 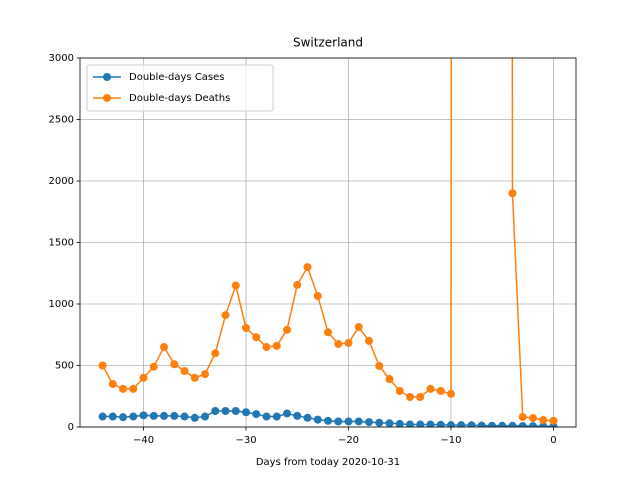 I want to click on y-tick-label: 1500, so click(x=61, y=243).